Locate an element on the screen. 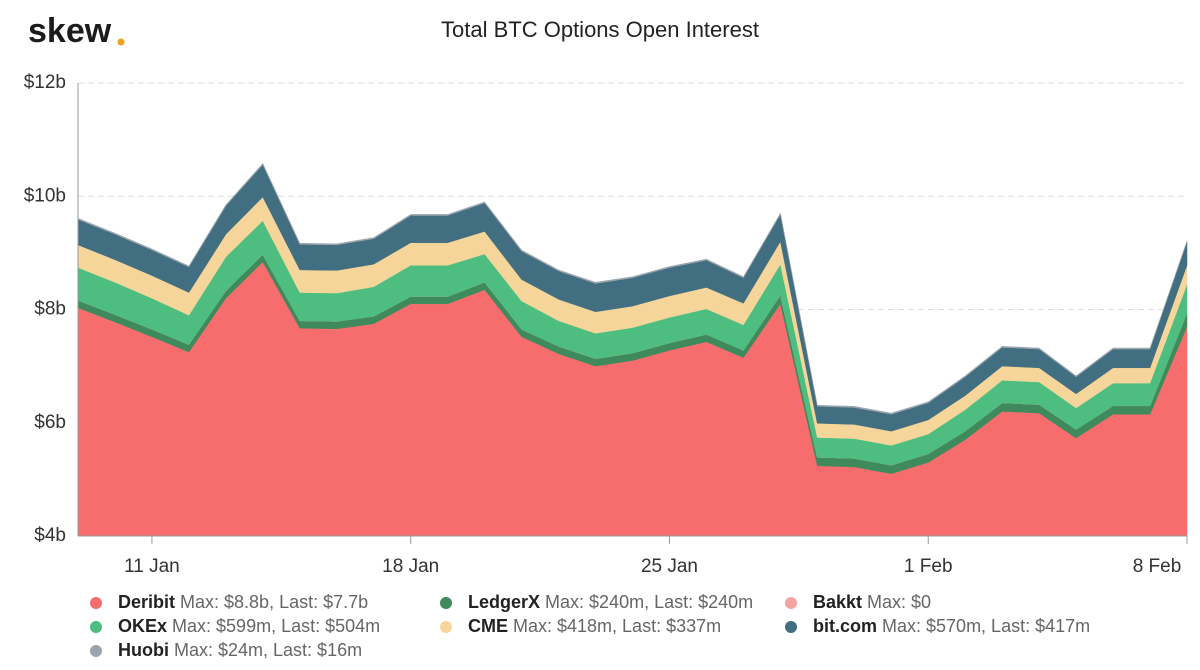 This screenshot has width=1200, height=670. legend-entry: bit.com Max: $570m, Last: $417m is located at coordinates (951, 626).